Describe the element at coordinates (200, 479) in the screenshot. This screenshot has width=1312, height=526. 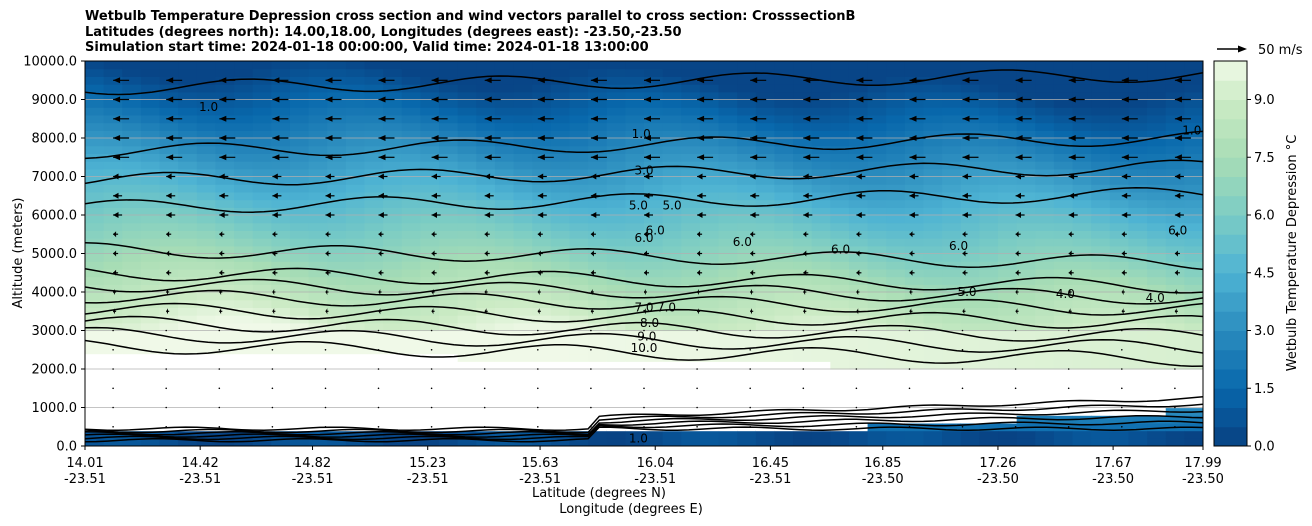
I see `x-tick-label-lon: -23.51` at that location.